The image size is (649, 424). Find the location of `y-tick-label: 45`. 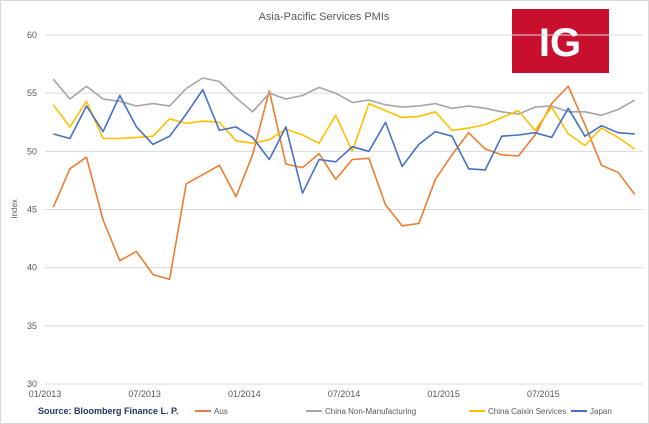

y-tick-label: 45 is located at coordinates (32, 210).